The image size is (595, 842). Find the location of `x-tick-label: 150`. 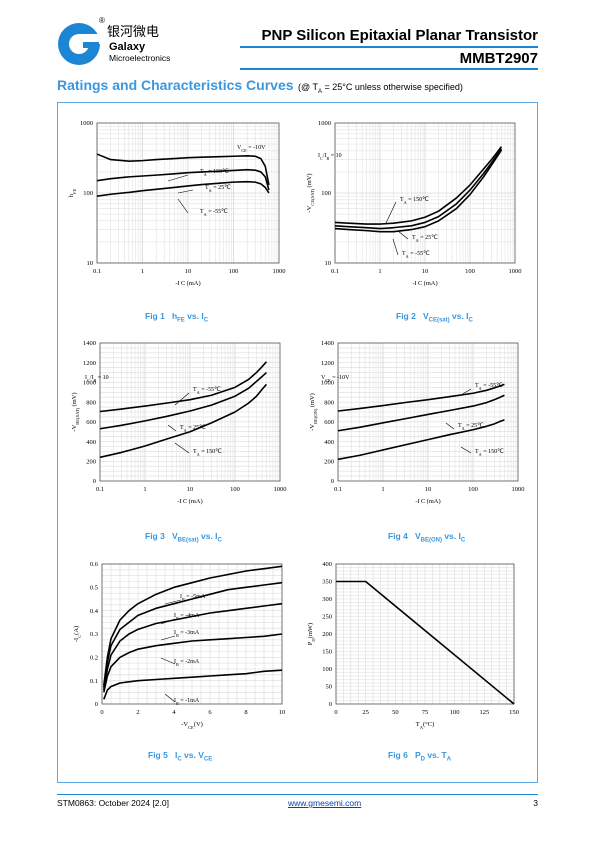

x-tick-label: 150 is located at coordinates (514, 712).